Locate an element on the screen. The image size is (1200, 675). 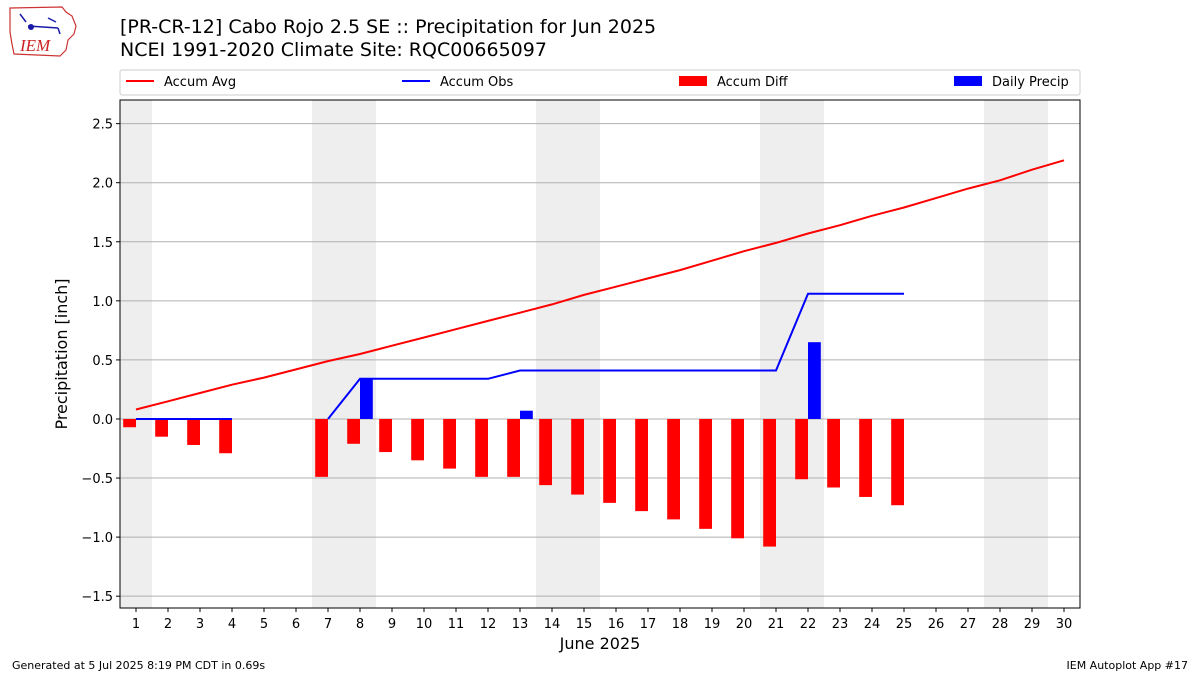
x-tick-label: 7 is located at coordinates (328, 624).